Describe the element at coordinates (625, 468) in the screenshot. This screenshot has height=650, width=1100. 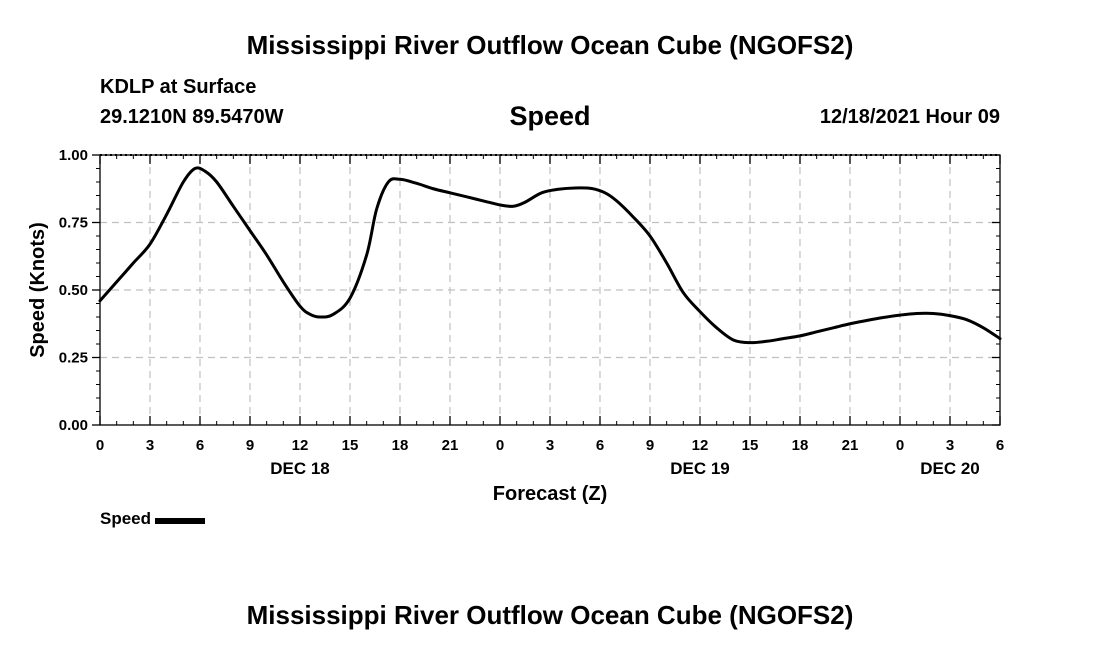
I see `date-labels: DEC 18 DEC 19 DEC 20` at that location.